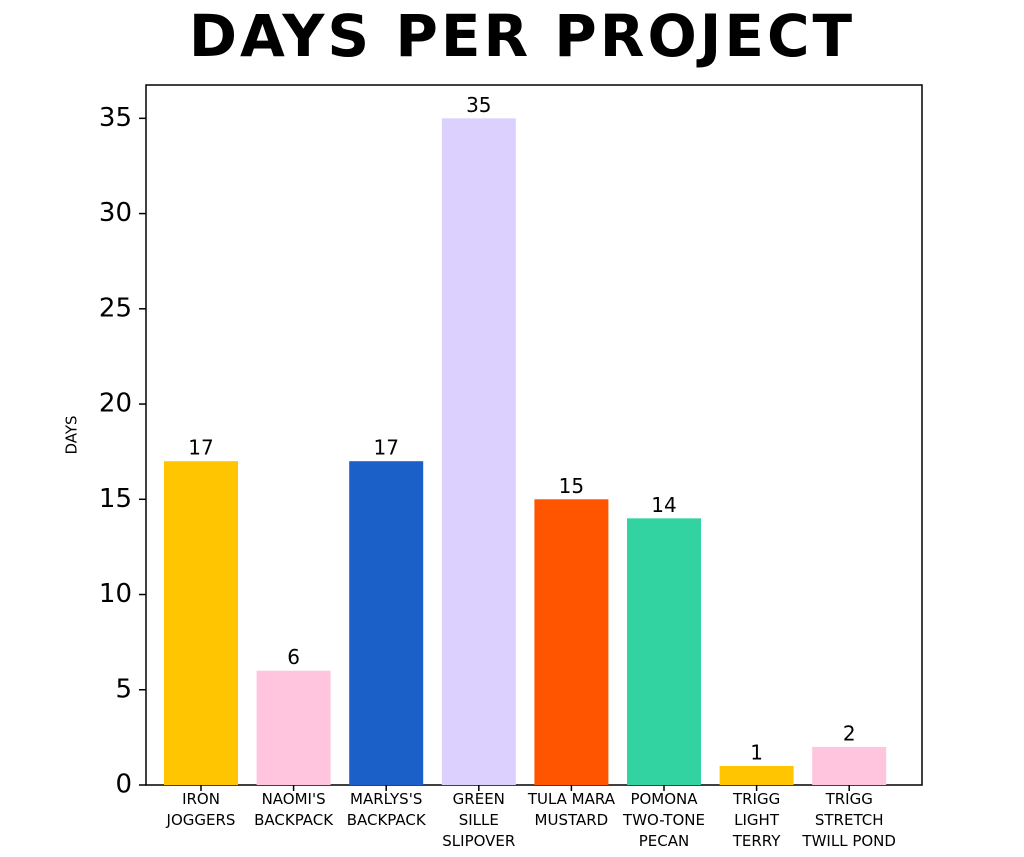 This screenshot has width=1024, height=857. Describe the element at coordinates (293, 657) in the screenshot. I see `value-label: 6` at that location.